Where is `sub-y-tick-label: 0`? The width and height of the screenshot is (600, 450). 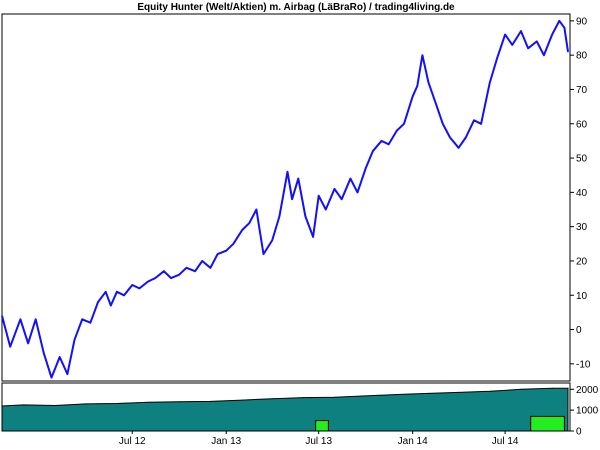 sub-y-tick-label: 0 is located at coordinates (579, 432).